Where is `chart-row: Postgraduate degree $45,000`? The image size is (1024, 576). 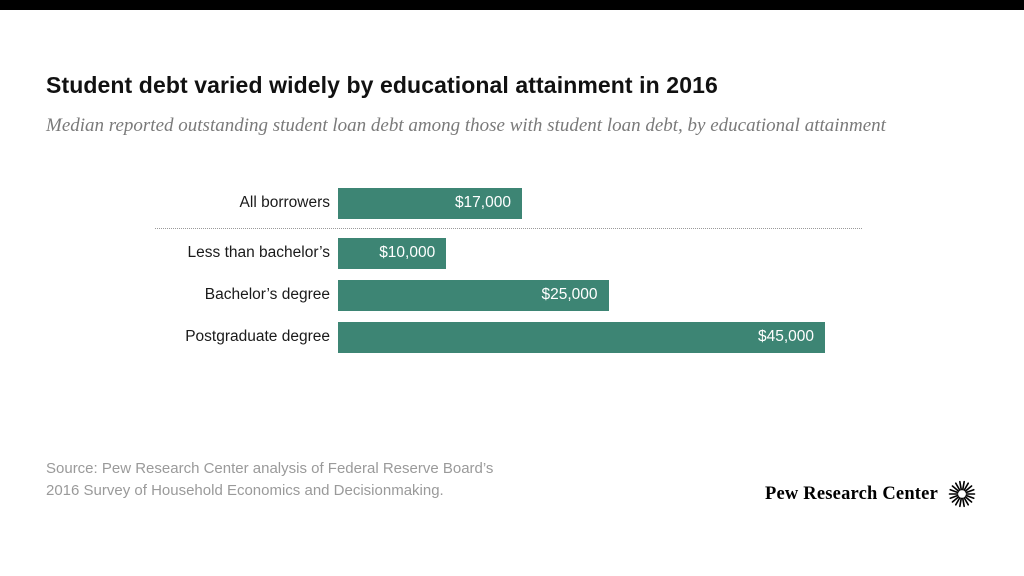
chart-row: Postgraduate degree $45,000 is located at coordinates (512, 337).